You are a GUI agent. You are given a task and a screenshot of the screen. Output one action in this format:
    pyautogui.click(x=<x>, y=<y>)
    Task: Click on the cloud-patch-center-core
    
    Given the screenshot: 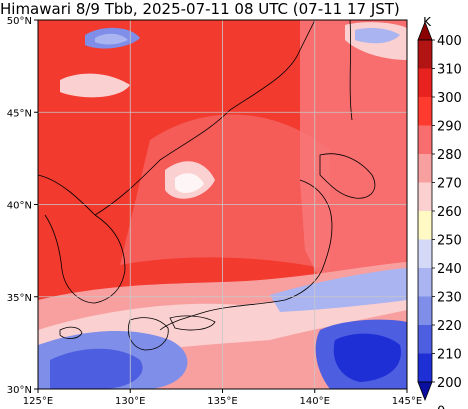 What is the action you would take?
    pyautogui.click(x=189, y=183)
    